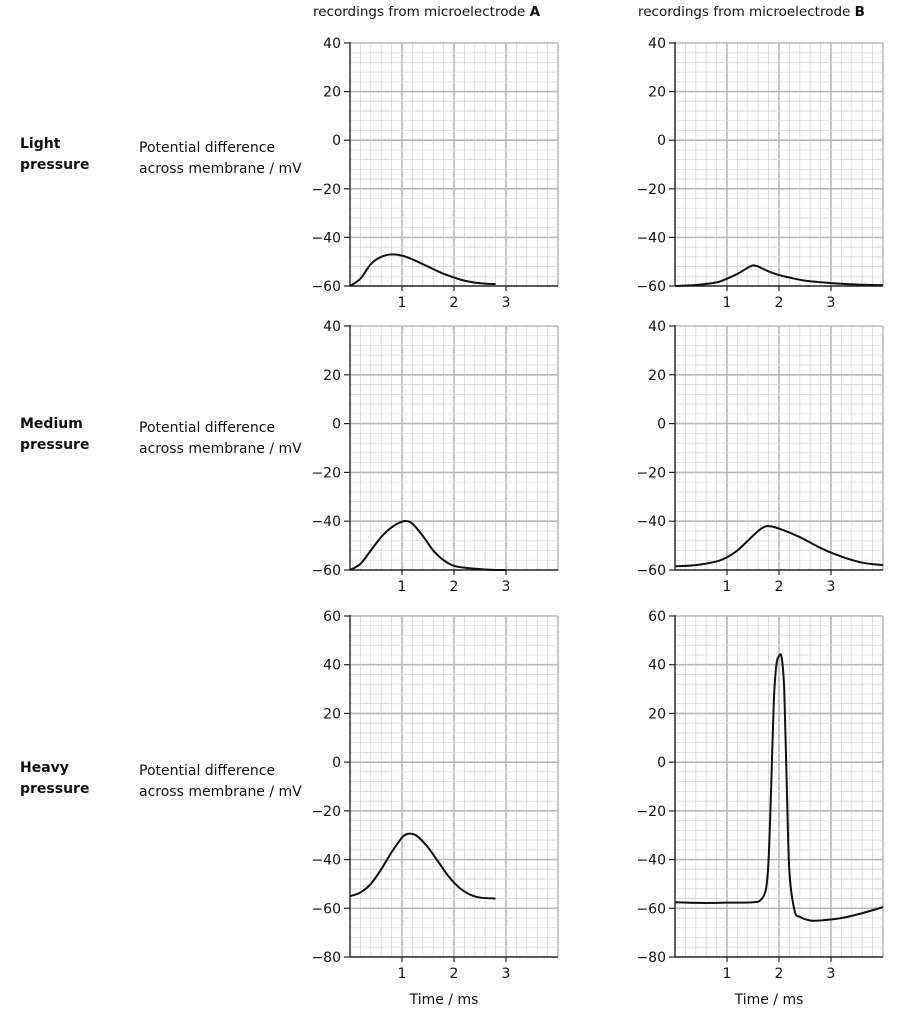  Describe the element at coordinates (220, 169) in the screenshot. I see `y-axis-label-light-line2: across membrane / mV` at that location.